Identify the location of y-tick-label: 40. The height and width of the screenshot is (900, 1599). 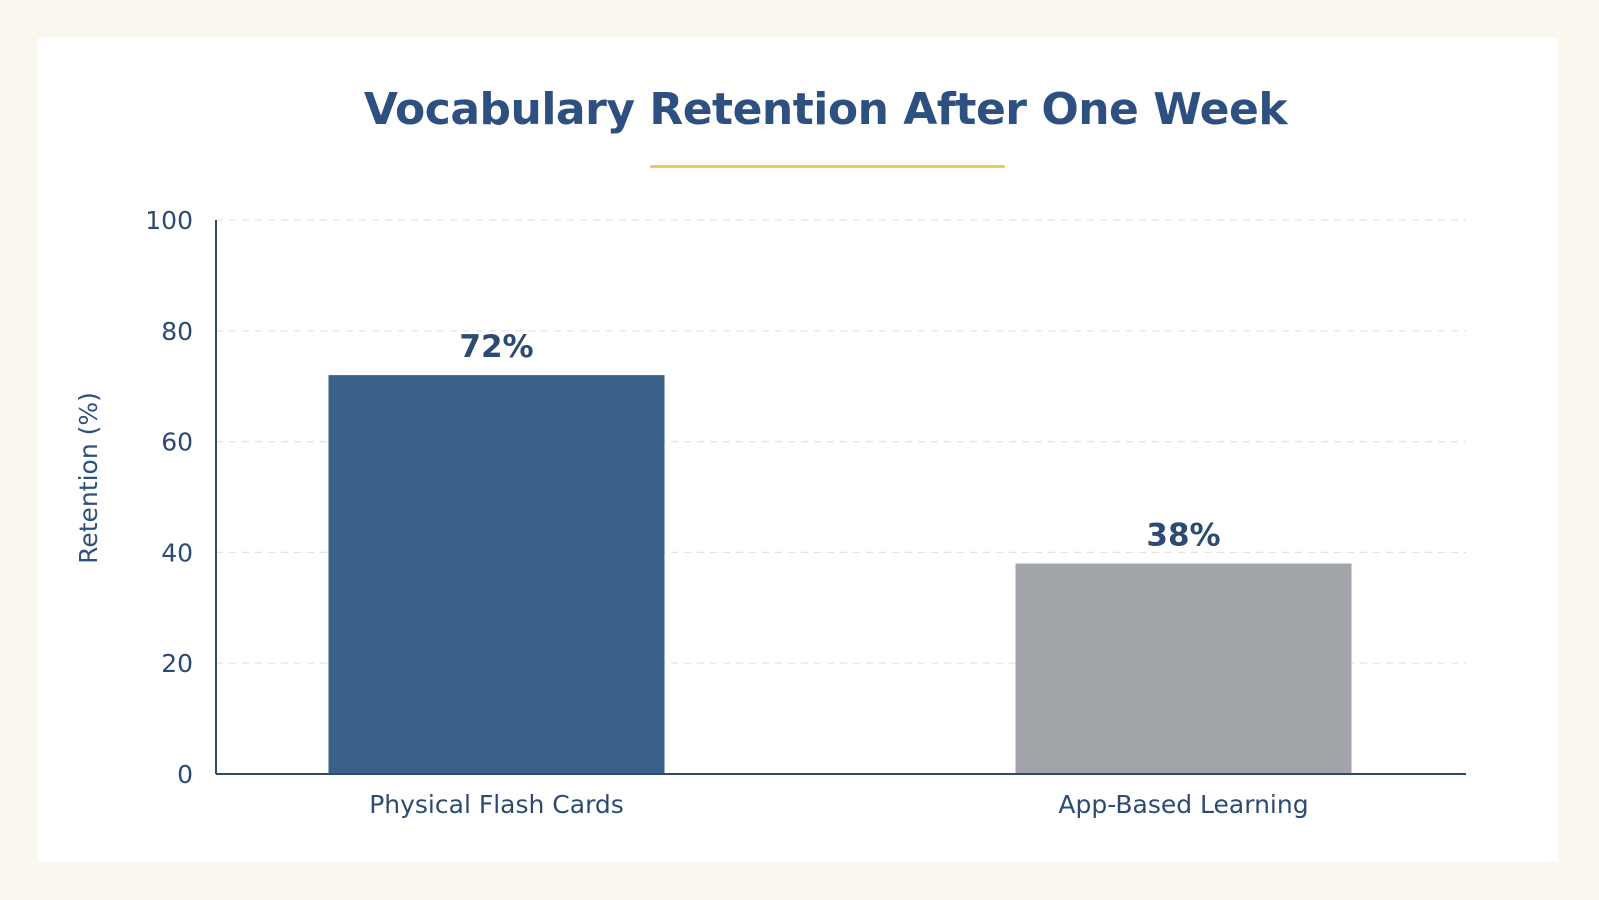
(177, 552).